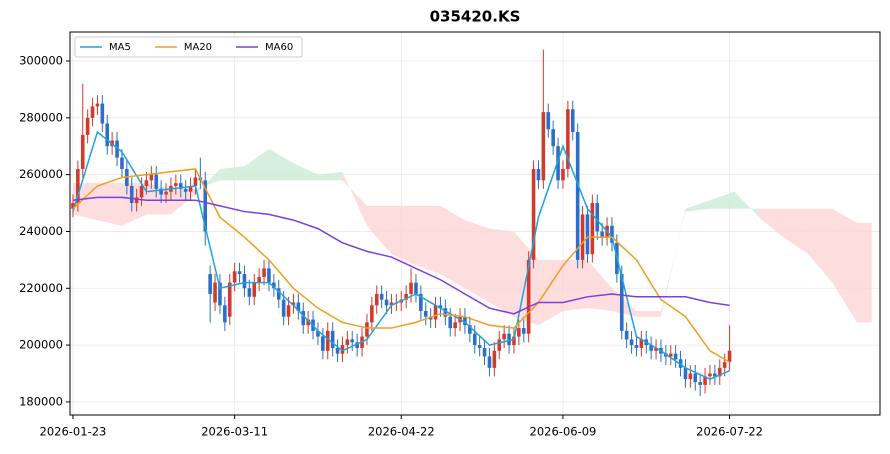 This screenshot has height=454, width=890. I want to click on x-tick-label: 2026-03-11, so click(234, 432).